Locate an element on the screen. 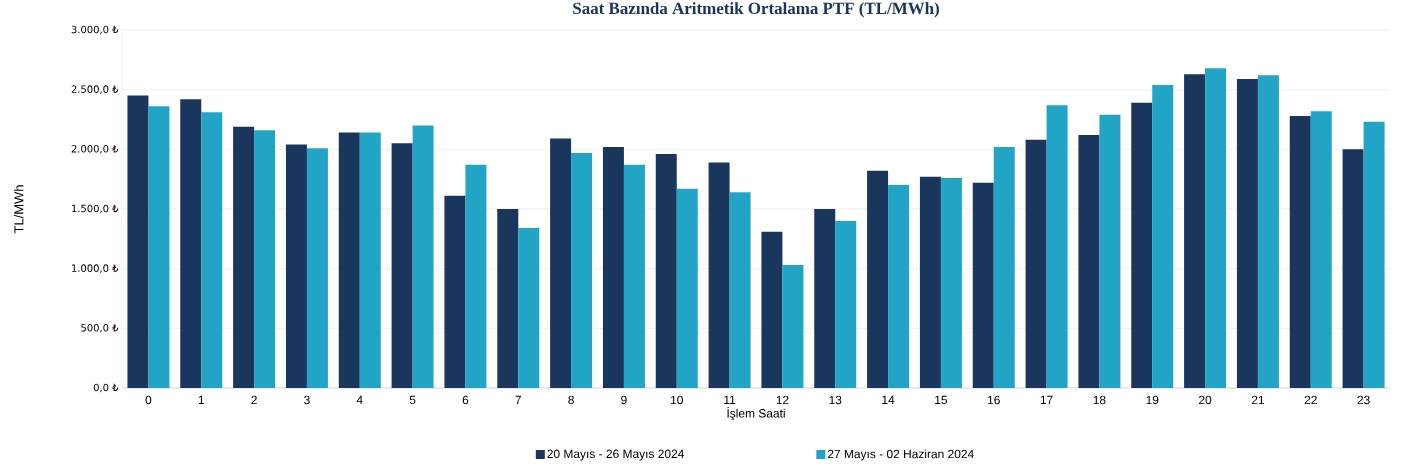  y-tick-label: 1.500,0 ₺ is located at coordinates (95, 209).